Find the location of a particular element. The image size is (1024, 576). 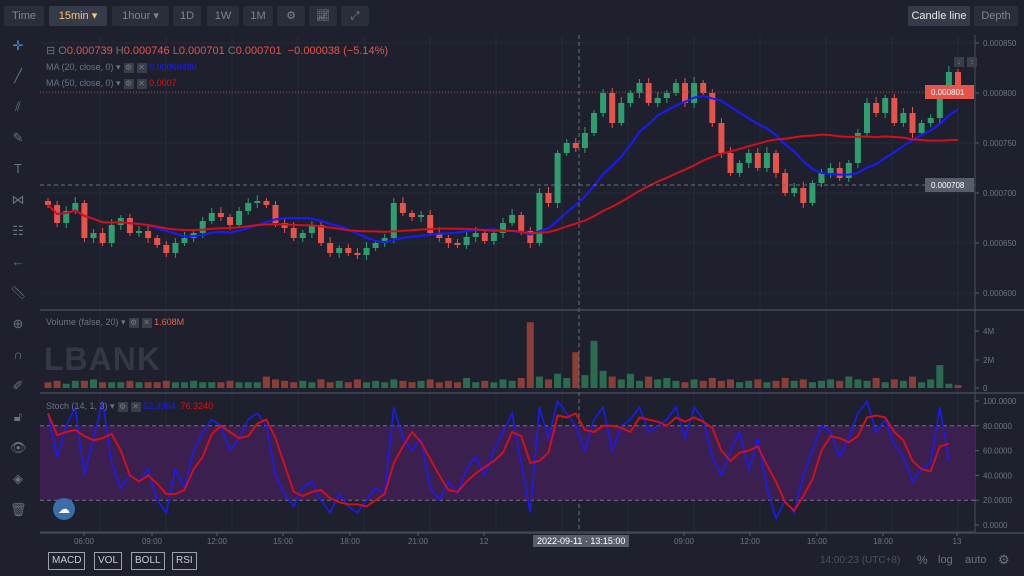

interval-1m-button: 1M is located at coordinates (258, 16).